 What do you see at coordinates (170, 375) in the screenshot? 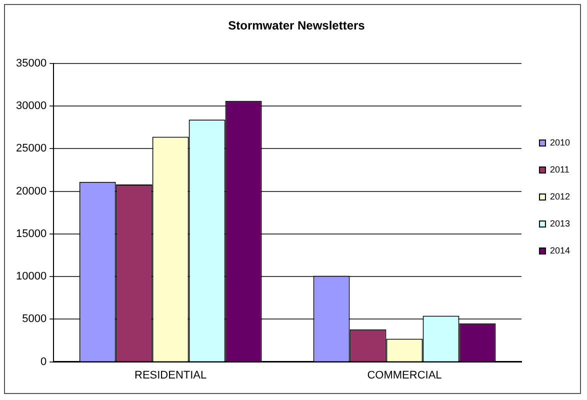
I see `x-tick-label: RESIDENTIAL` at bounding box center [170, 375].